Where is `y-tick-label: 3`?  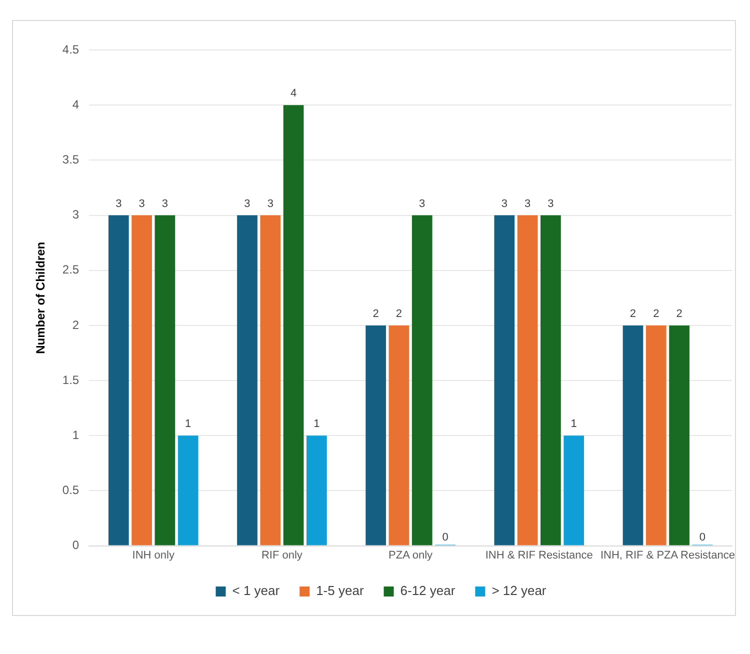
y-tick-label: 3 is located at coordinates (76, 215).